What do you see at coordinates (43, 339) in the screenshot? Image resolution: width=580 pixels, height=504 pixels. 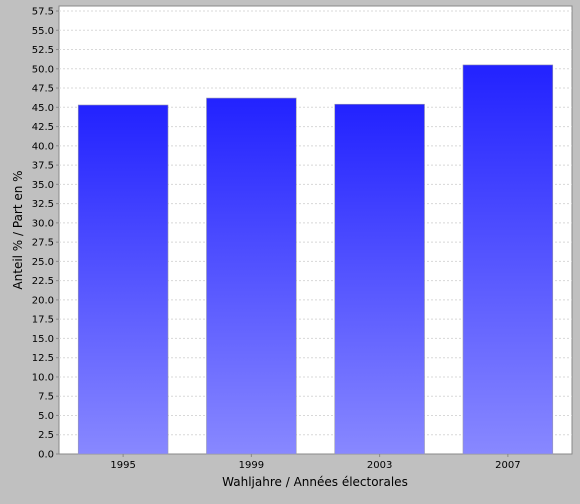 I see `y-tick-label: 15.0` at bounding box center [43, 339].